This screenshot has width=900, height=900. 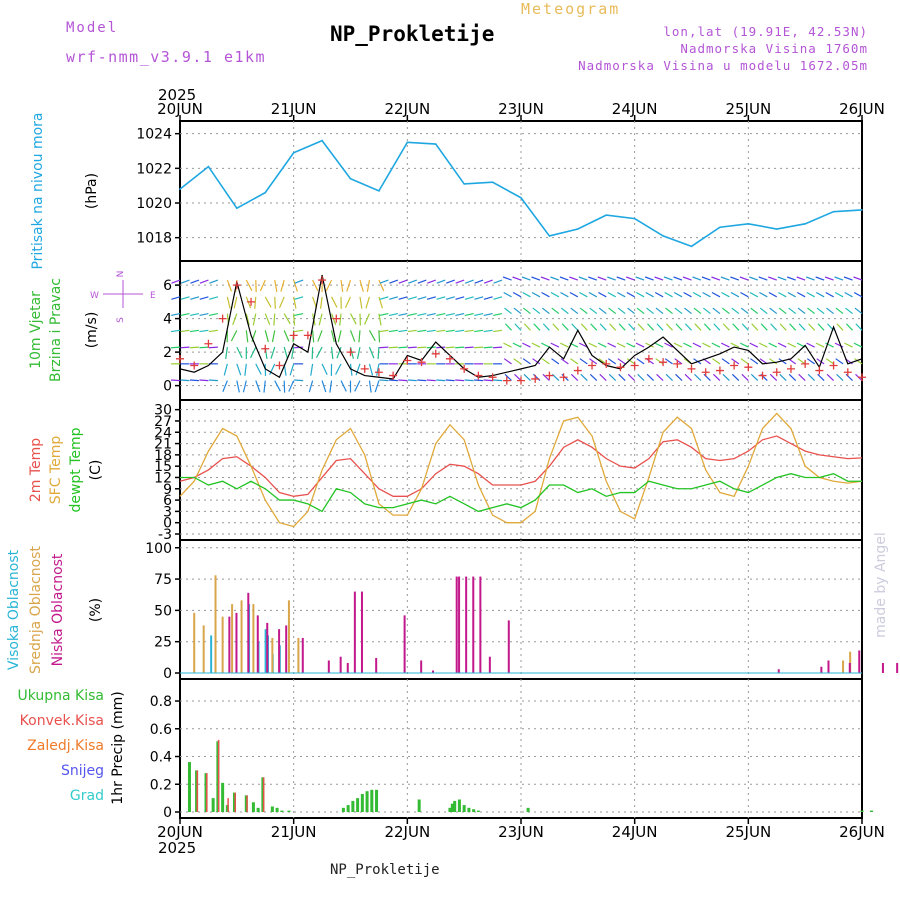 I want to click on y-tick-label: 0.6, so click(x=161, y=730).